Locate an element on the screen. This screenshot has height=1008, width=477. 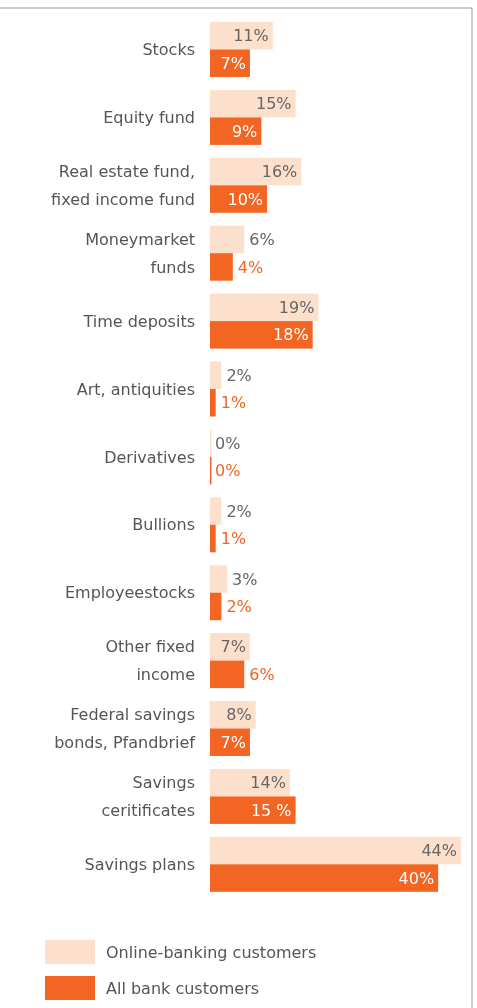
legend-label: All bank customers is located at coordinates (183, 988).